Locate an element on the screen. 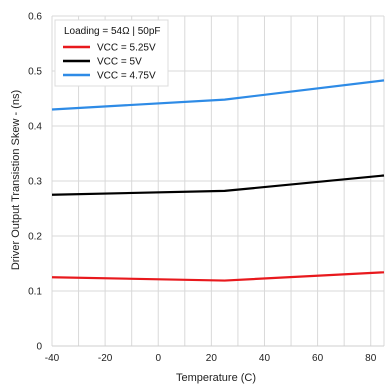 The height and width of the screenshot is (389, 387). x-tick-label: 0 is located at coordinates (158, 358).